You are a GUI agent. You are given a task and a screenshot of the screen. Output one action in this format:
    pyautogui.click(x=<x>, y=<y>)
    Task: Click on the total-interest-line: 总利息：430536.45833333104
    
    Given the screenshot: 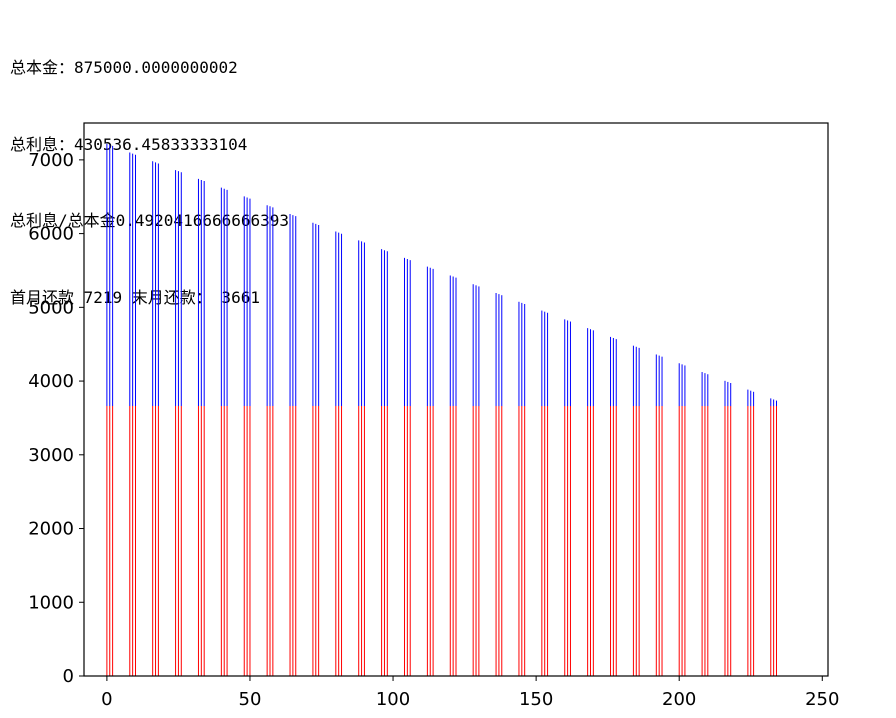 What is the action you would take?
    pyautogui.click(x=129, y=144)
    